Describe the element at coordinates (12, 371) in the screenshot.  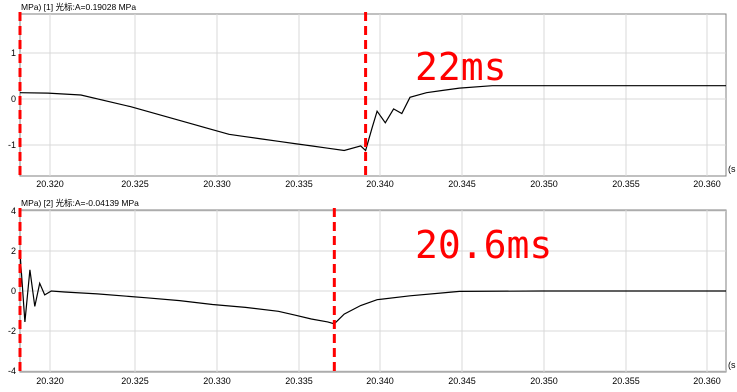
I see `y-tick-label: -4` at that location.